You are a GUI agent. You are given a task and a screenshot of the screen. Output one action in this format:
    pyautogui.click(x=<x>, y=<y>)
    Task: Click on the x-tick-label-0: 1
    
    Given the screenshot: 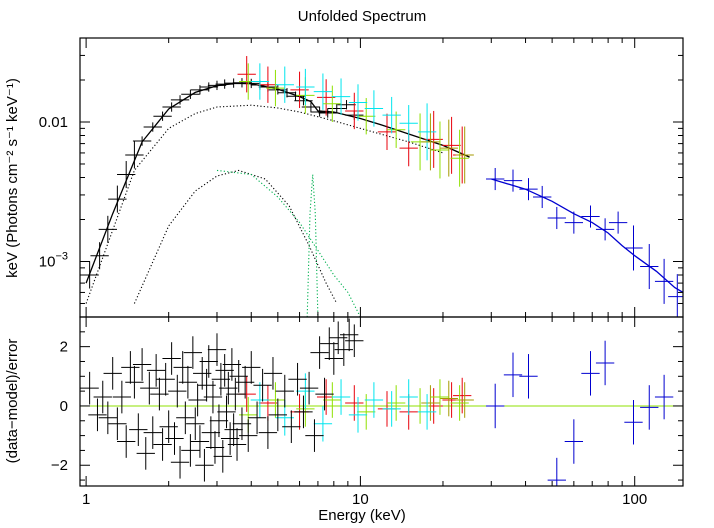 What is the action you would take?
    pyautogui.click(x=86, y=499)
    